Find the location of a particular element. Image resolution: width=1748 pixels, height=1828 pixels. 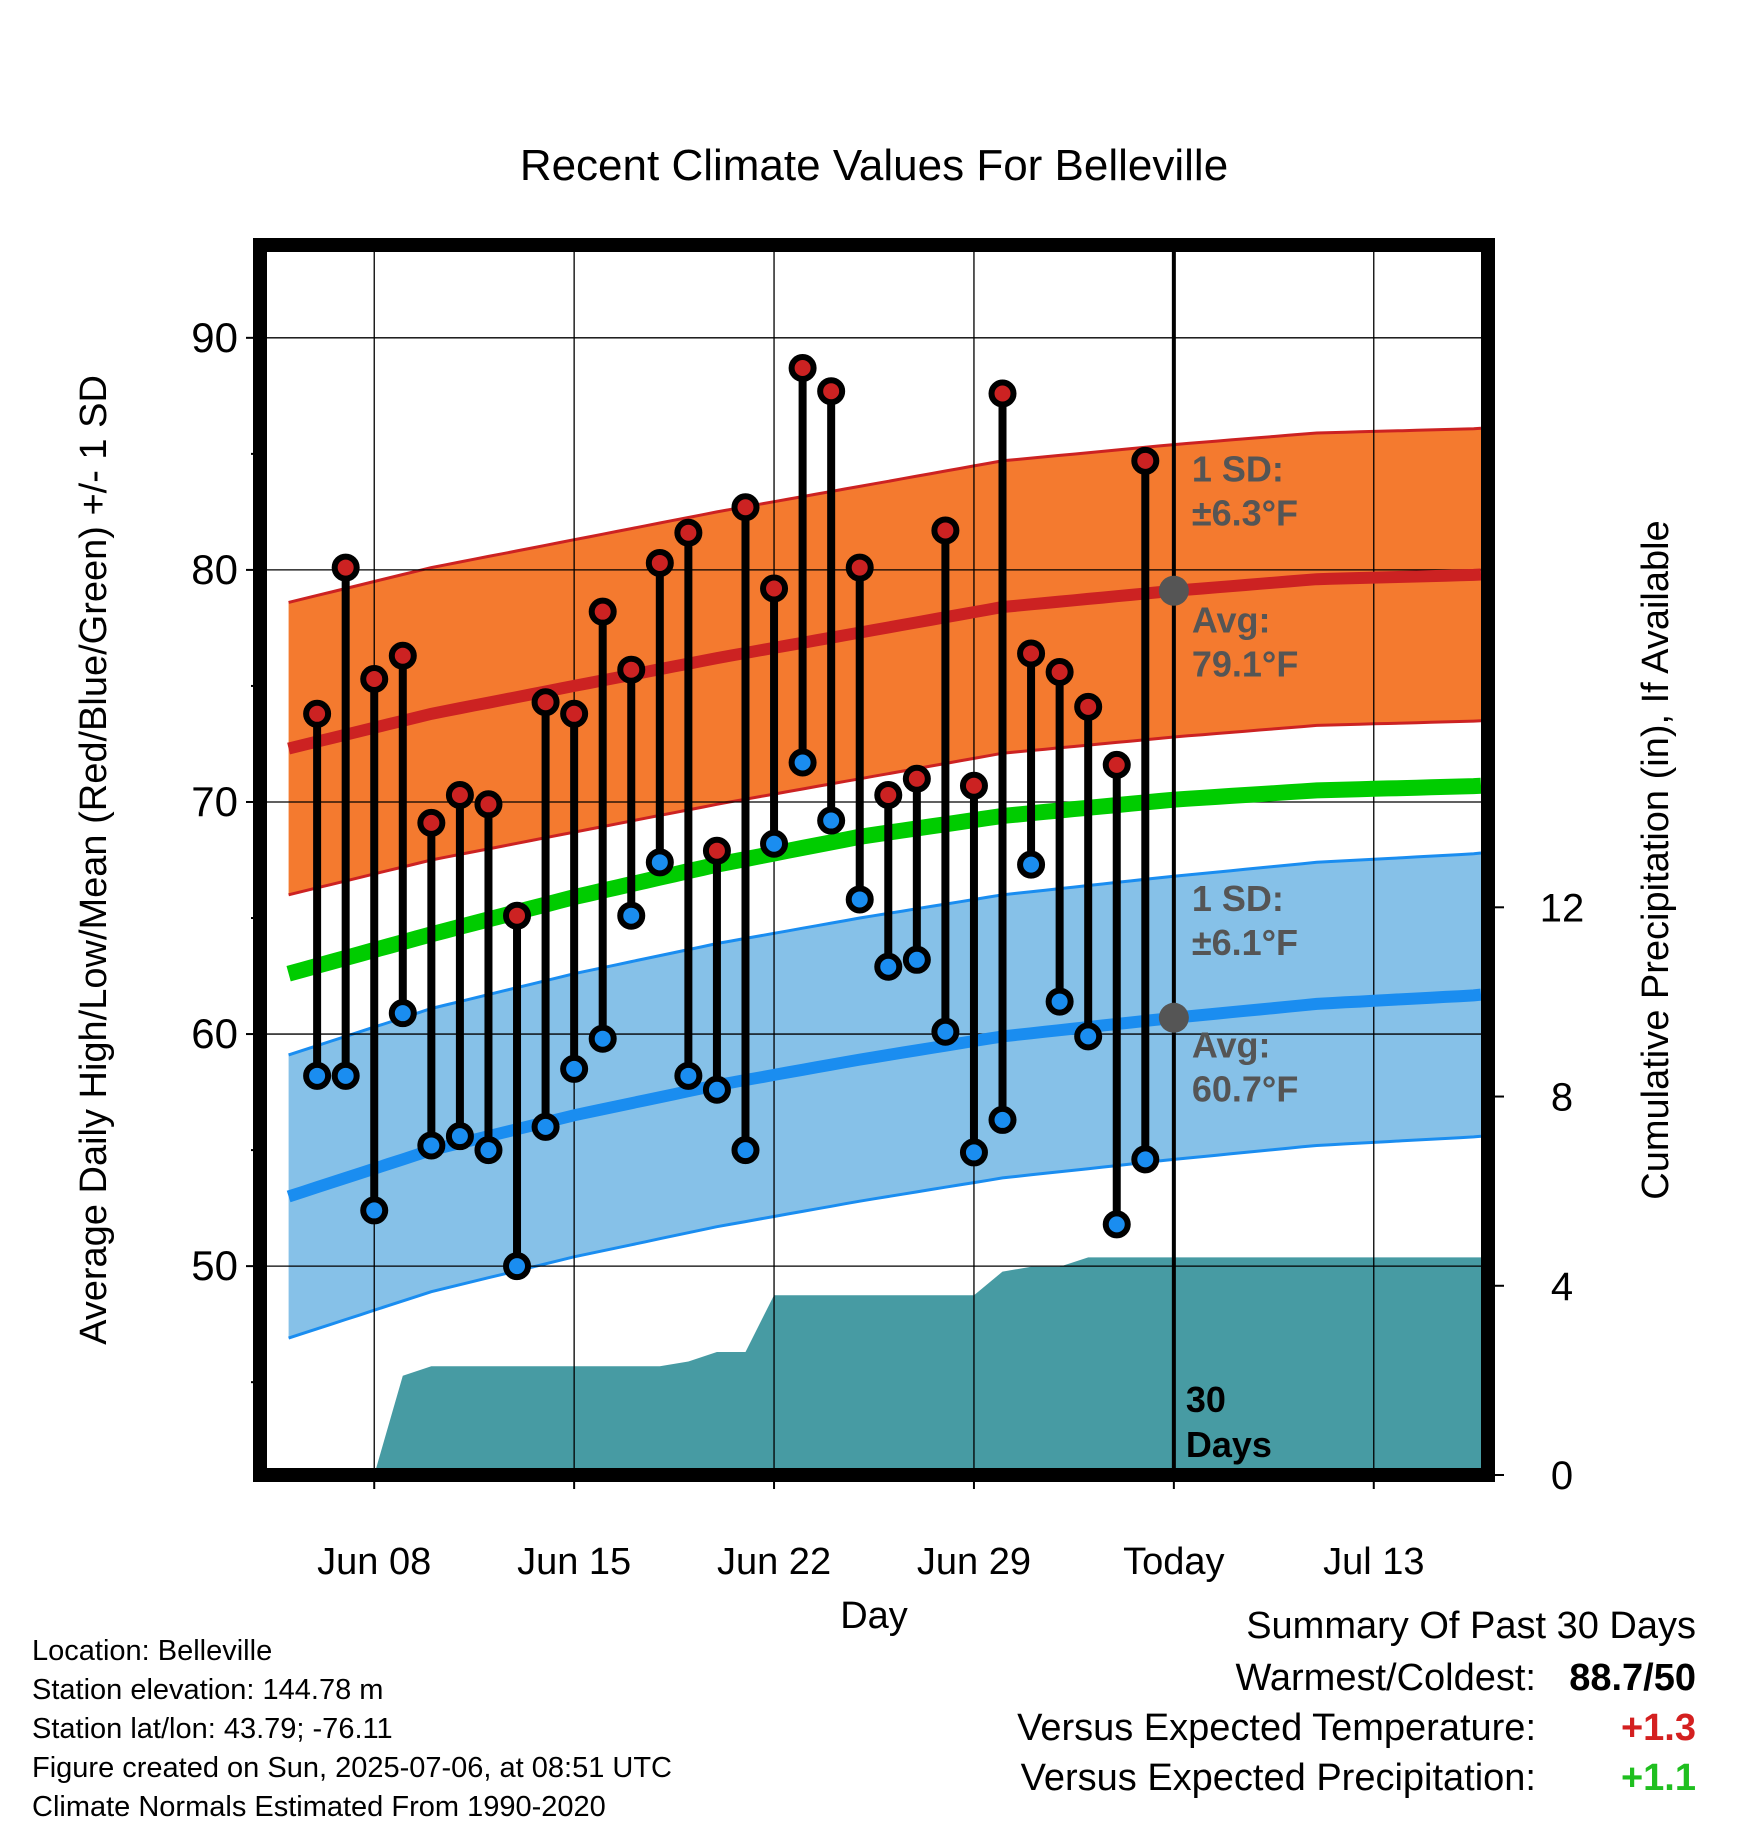

footer-normals: Climate Normals Estimated From 1990-2020 is located at coordinates (319, 1807).